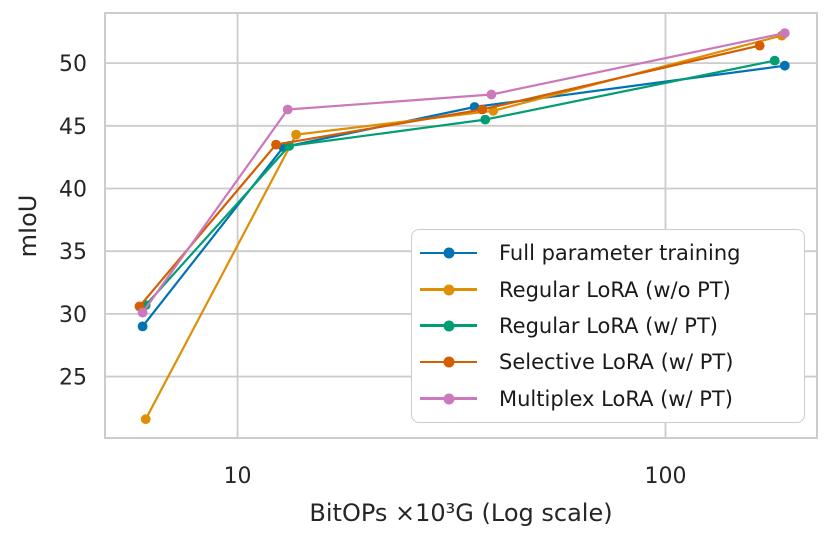 The image size is (831, 543). Describe the element at coordinates (616, 362) in the screenshot. I see `legend-label: Selective LoRA (w/ PT)` at that location.